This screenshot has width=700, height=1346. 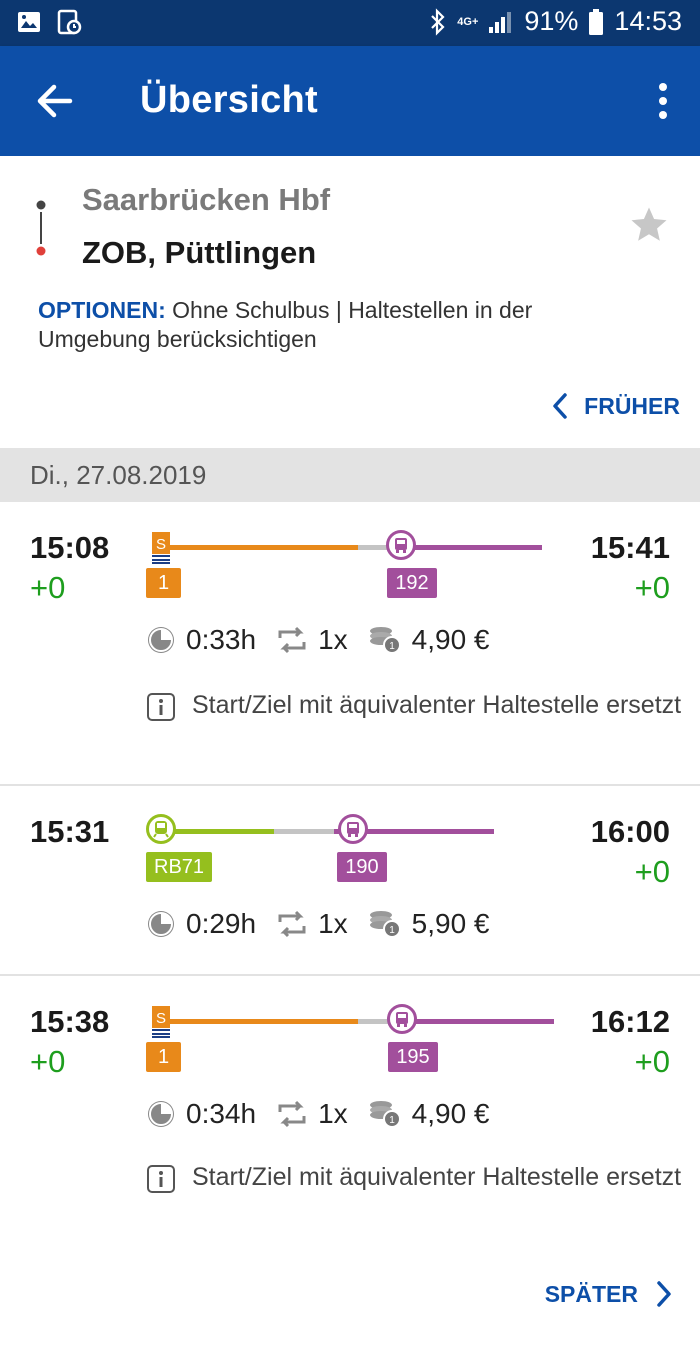 I want to click on options-label: OPTIONEN:, so click(x=102, y=310).